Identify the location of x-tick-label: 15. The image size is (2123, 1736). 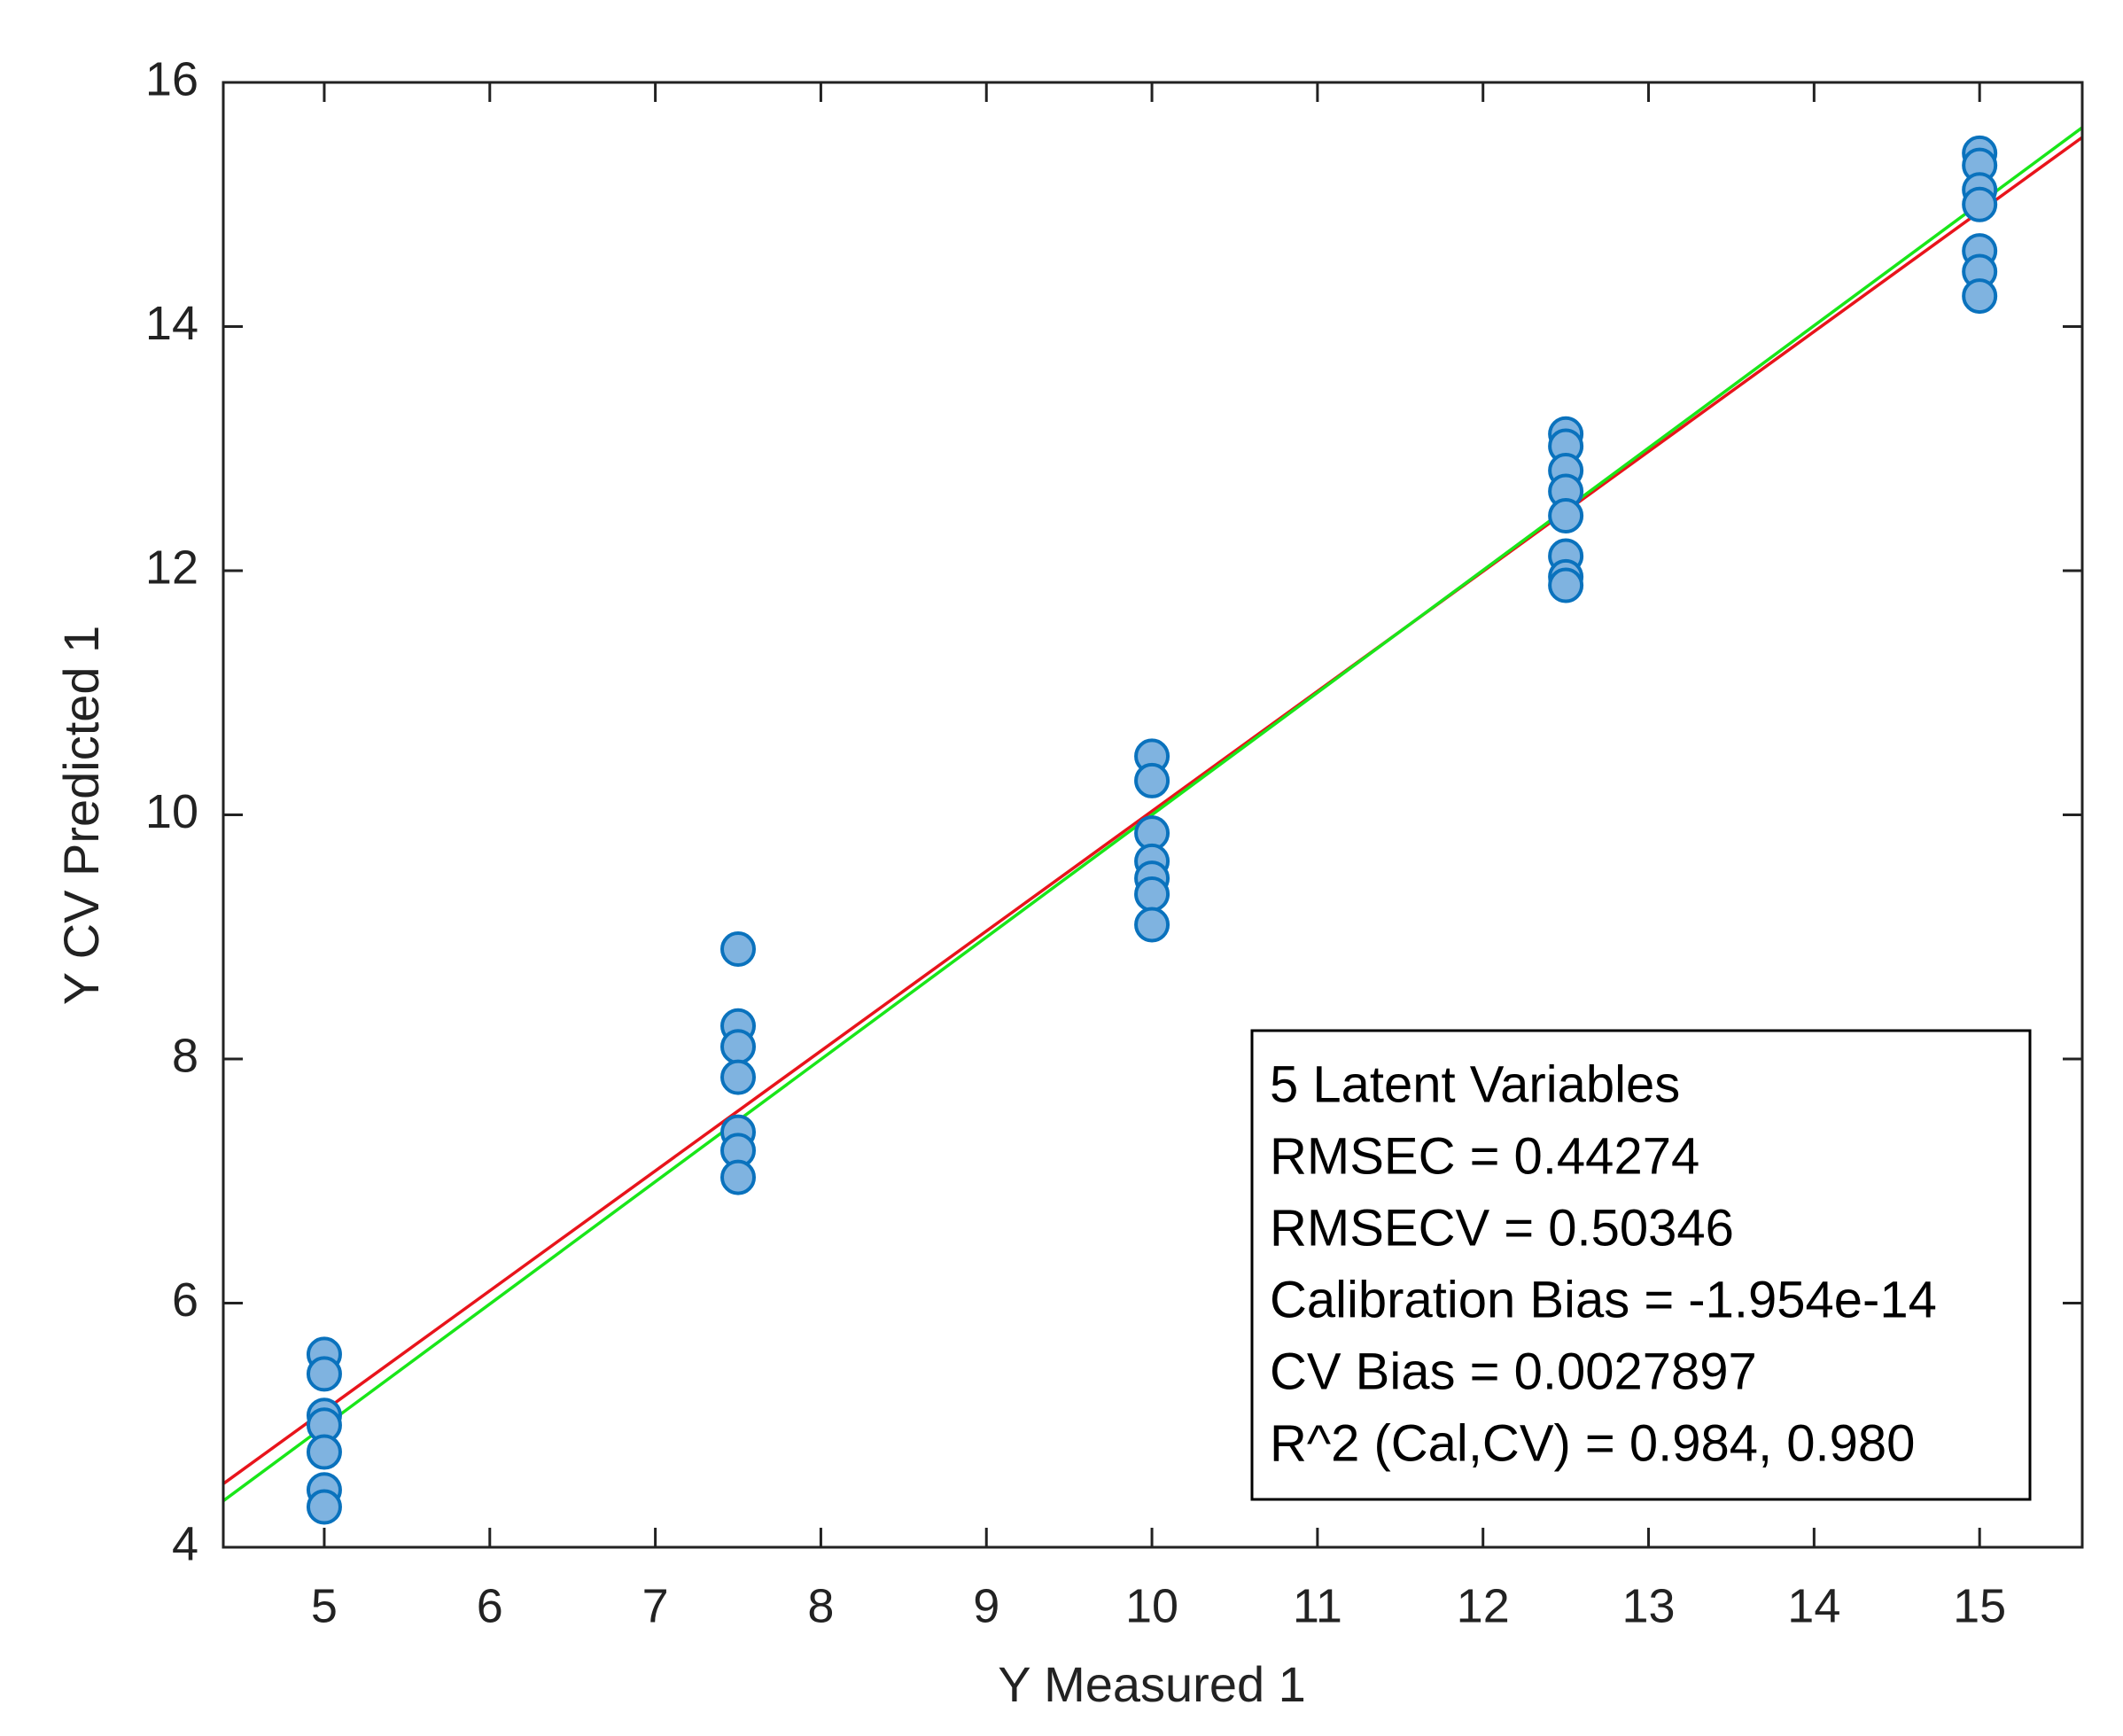
(1979, 1605).